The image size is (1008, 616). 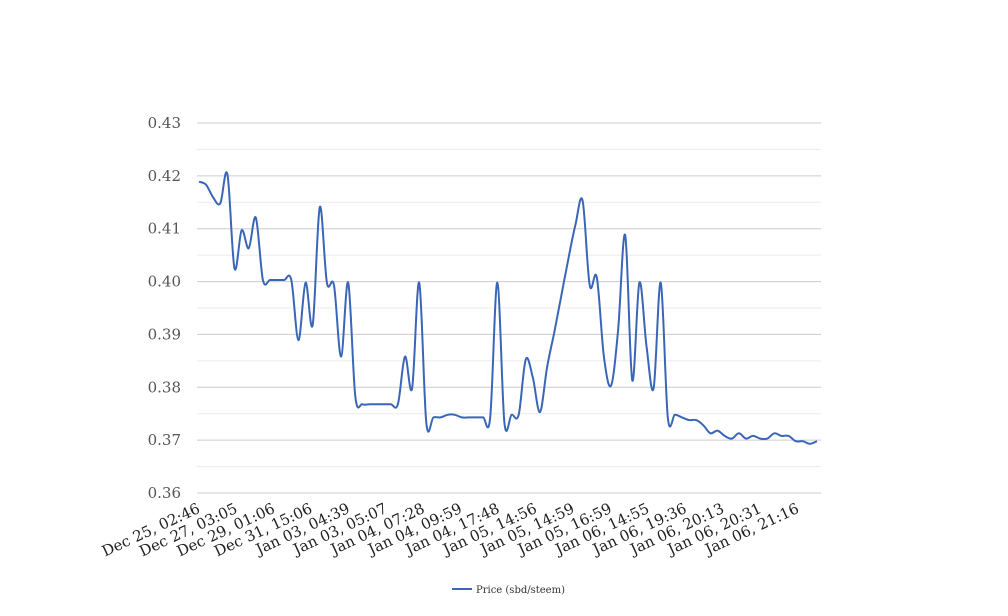 I want to click on y-tick-label: 0.37, so click(x=164, y=440).